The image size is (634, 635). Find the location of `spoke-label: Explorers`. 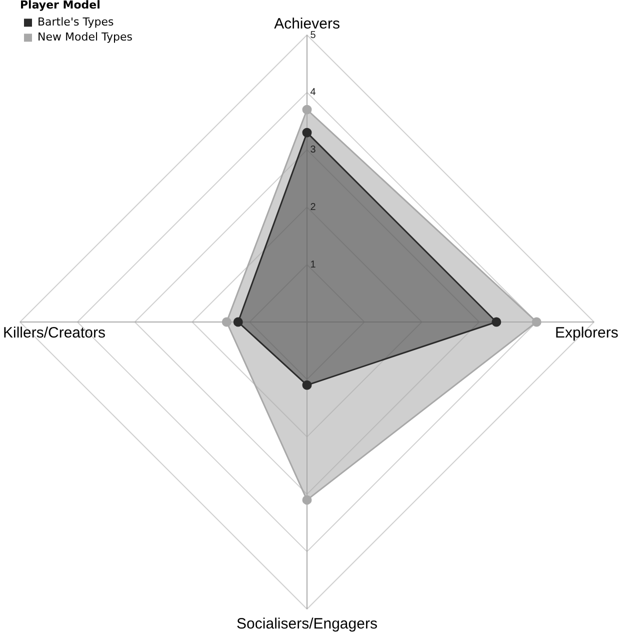

spoke-label: Explorers is located at coordinates (586, 333).